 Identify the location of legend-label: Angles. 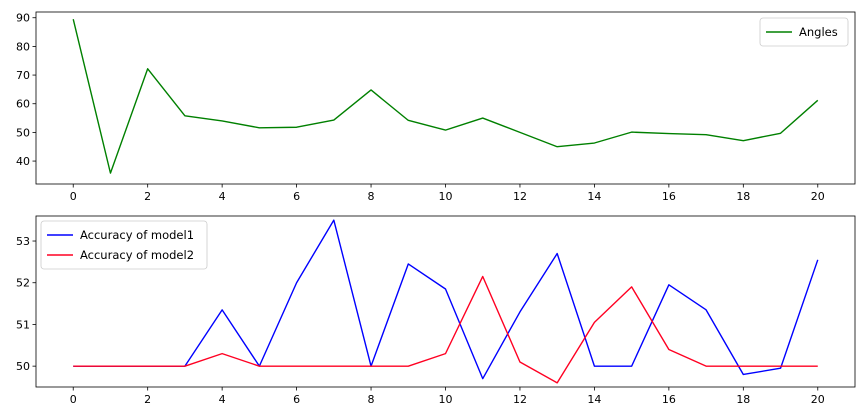
(818, 32).